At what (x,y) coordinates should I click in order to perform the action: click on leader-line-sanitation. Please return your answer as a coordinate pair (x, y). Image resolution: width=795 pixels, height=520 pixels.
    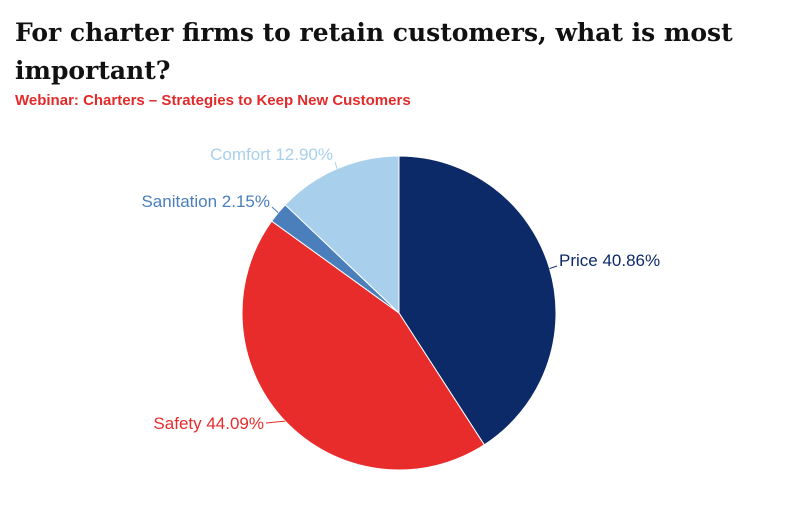
    Looking at the image, I should click on (275, 210).